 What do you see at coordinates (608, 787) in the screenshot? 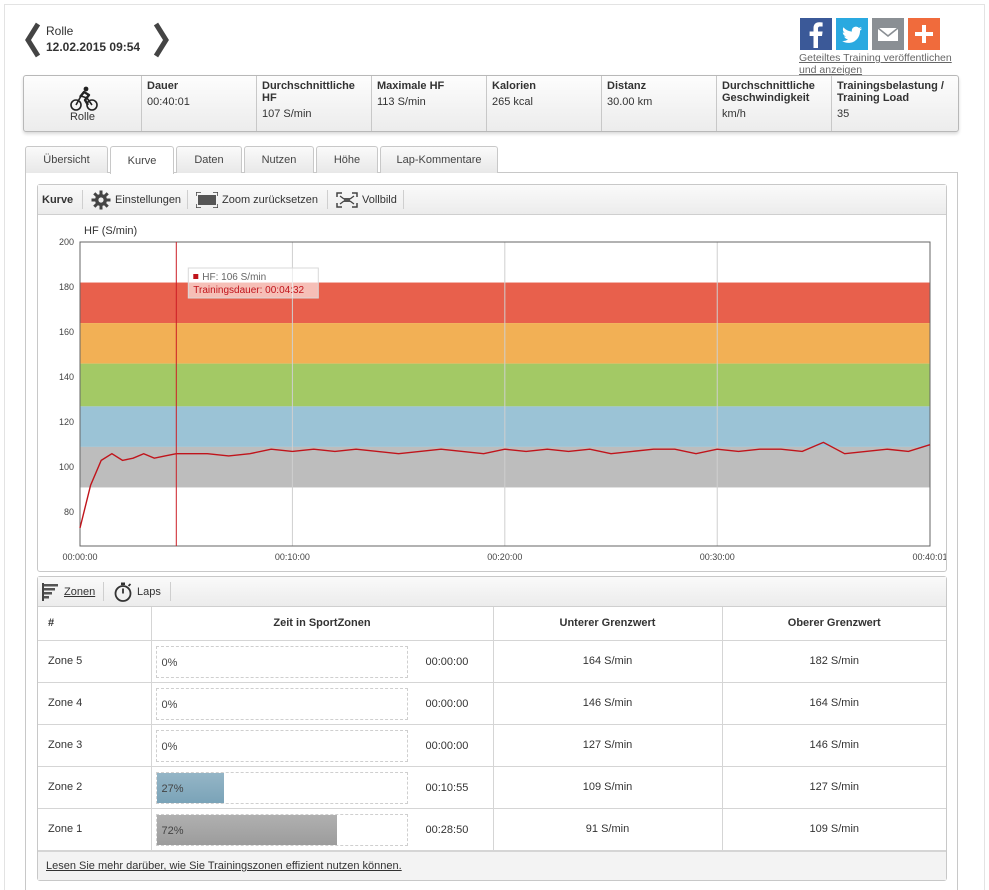
I see `zone-lower-limit: 109 S/min` at bounding box center [608, 787].